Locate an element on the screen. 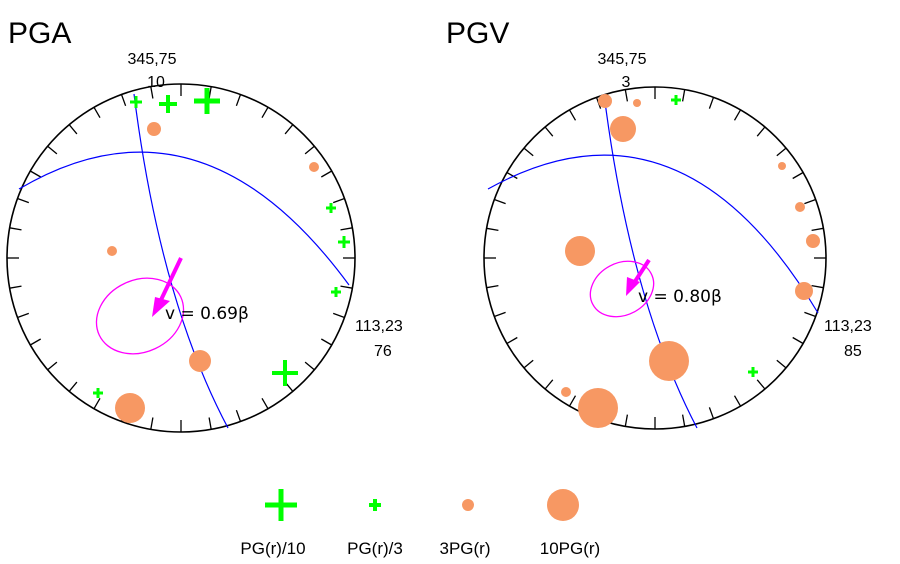 This screenshot has height=564, width=900. legend: PG(r)/10 PG(r)/3 3PG(r) 10PG(r) is located at coordinates (420, 523).